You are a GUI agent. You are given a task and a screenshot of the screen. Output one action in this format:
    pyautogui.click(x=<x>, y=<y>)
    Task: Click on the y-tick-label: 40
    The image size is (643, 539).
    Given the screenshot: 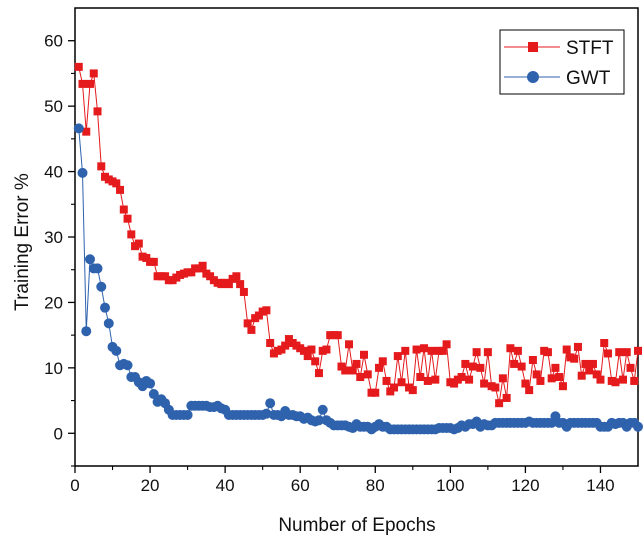 What is the action you would take?
    pyautogui.click(x=53, y=172)
    